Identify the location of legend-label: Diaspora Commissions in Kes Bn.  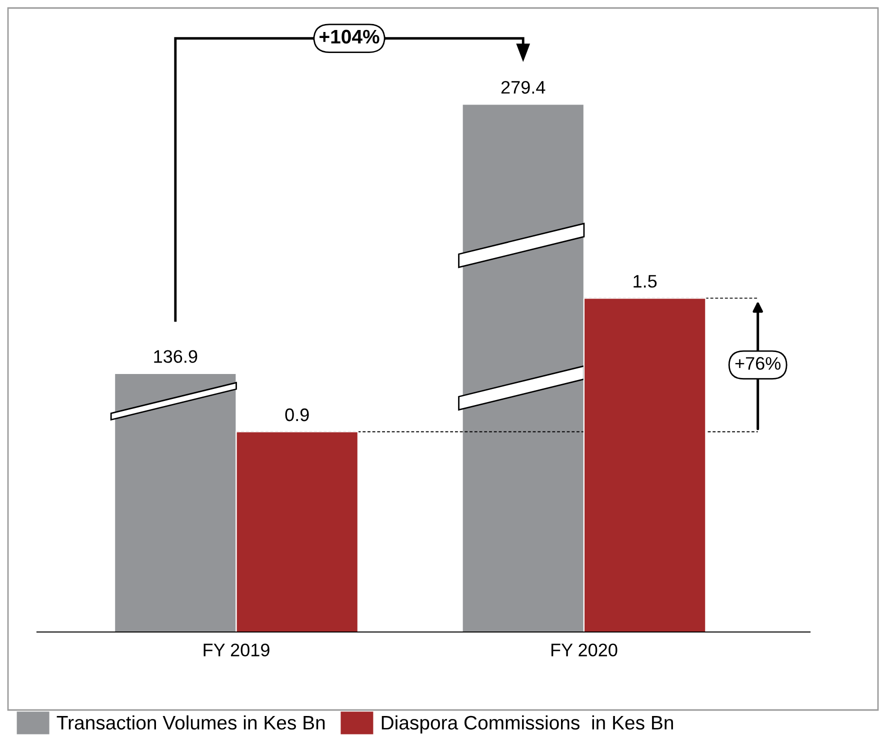
(527, 724).